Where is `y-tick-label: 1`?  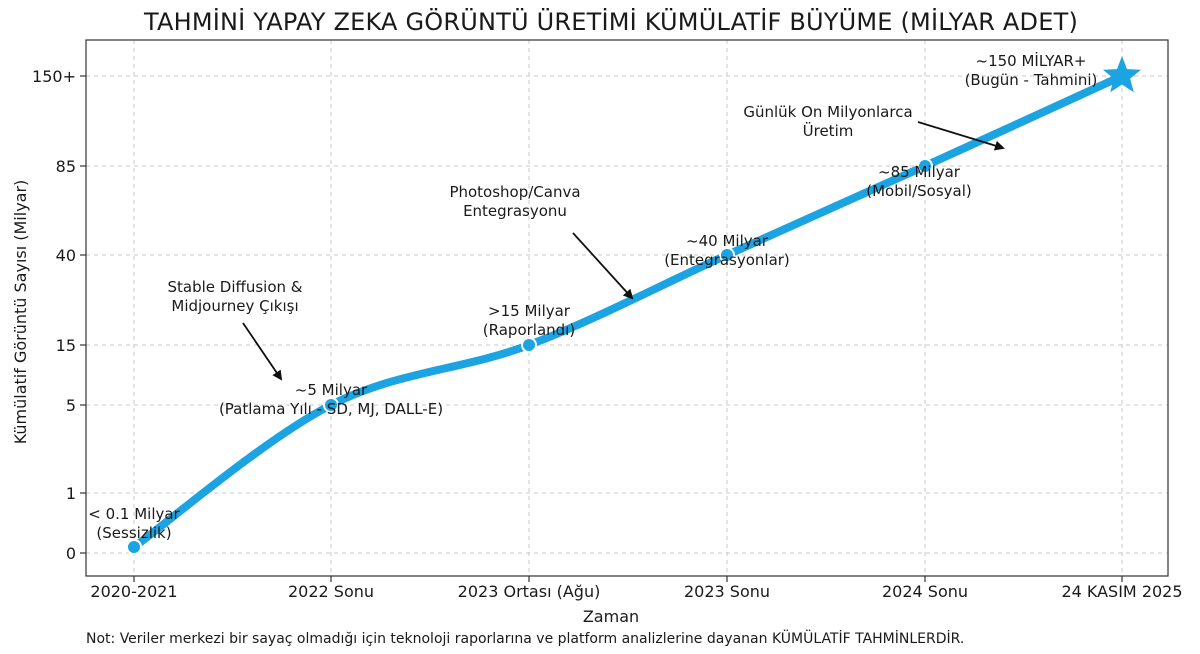 y-tick-label: 1 is located at coordinates (71, 493).